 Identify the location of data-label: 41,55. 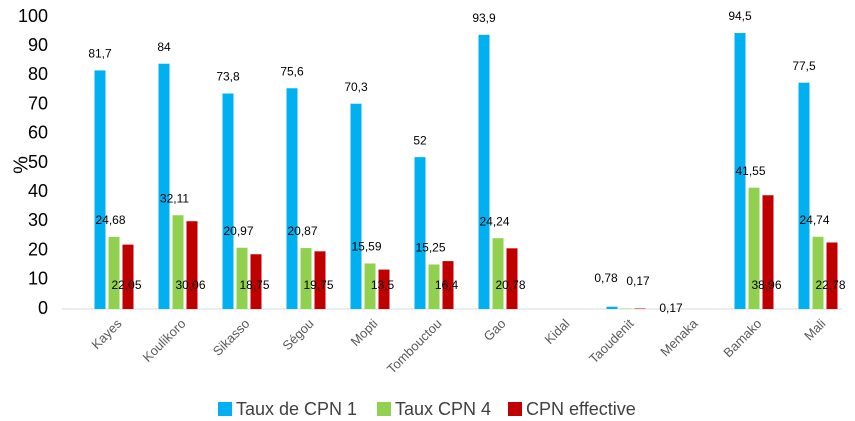
(750, 171).